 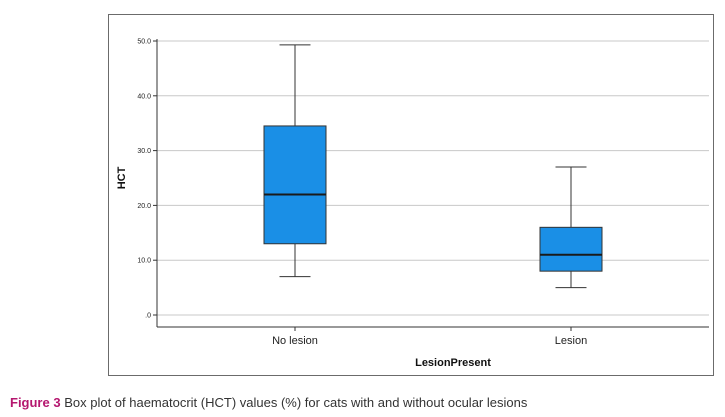 What do you see at coordinates (453, 363) in the screenshot?
I see `x-axis-title: LesionPresent` at bounding box center [453, 363].